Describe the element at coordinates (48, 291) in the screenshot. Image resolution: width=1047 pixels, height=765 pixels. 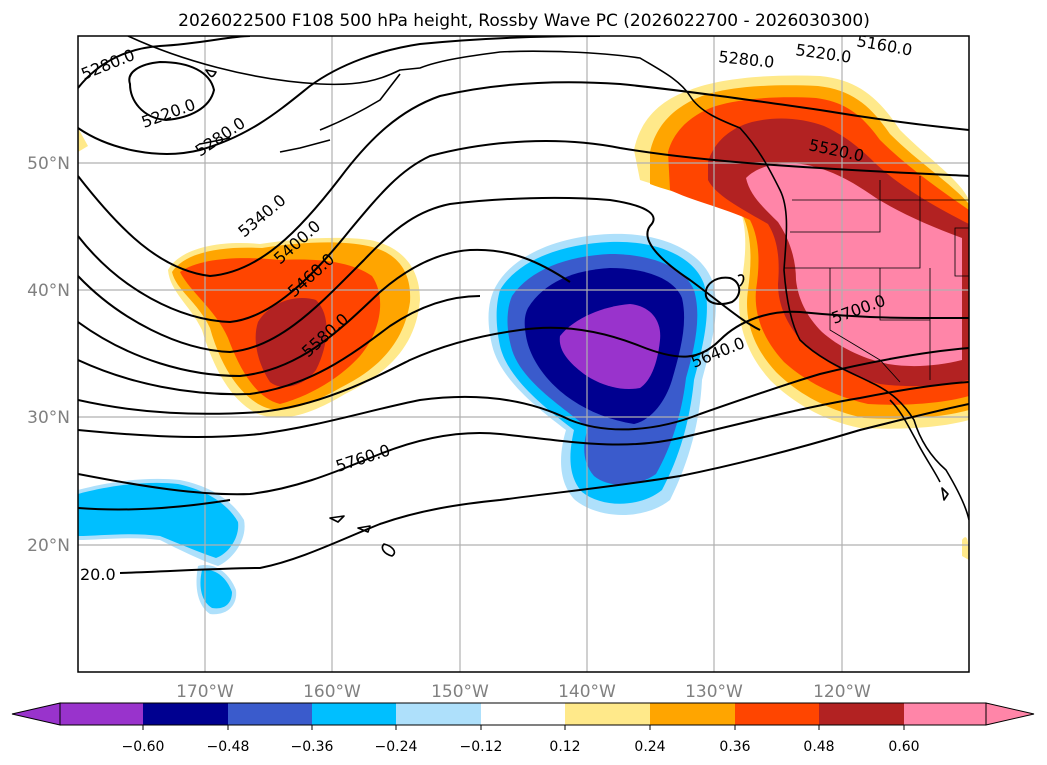
I see `lat-label: 40°N` at that location.